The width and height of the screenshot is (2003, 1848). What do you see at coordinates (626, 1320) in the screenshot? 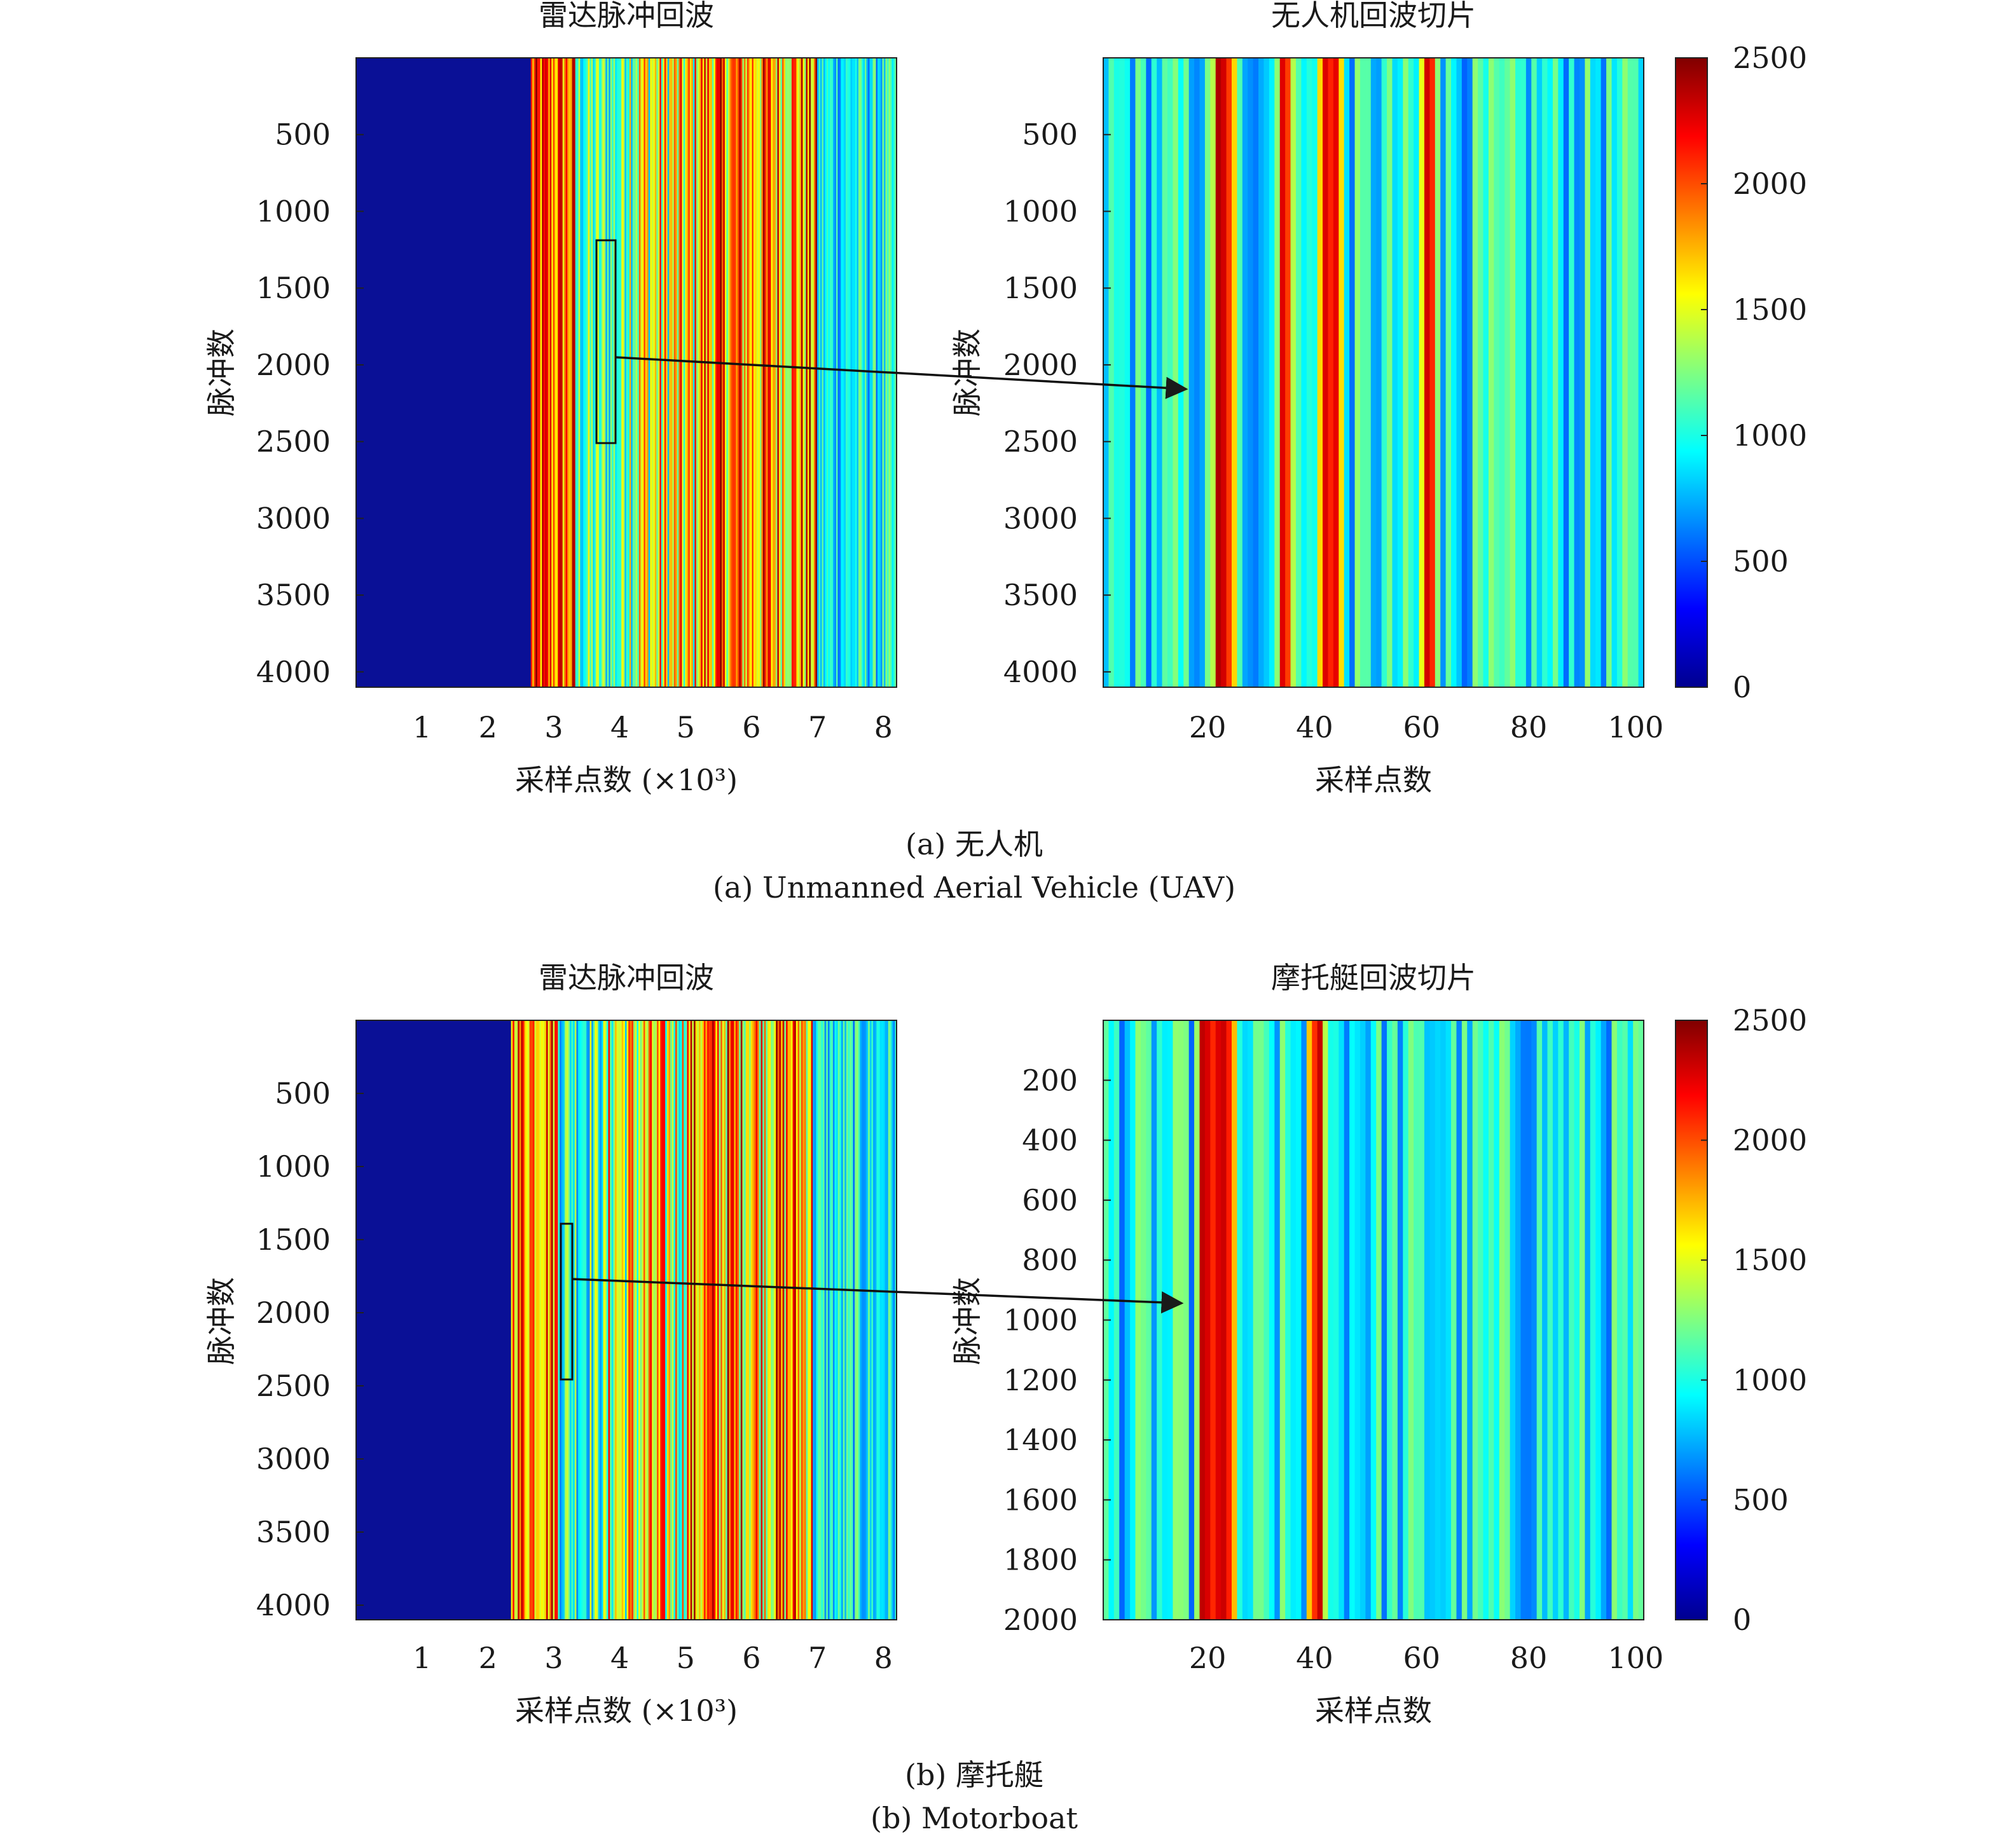
I see `plot-frame` at bounding box center [626, 1320].